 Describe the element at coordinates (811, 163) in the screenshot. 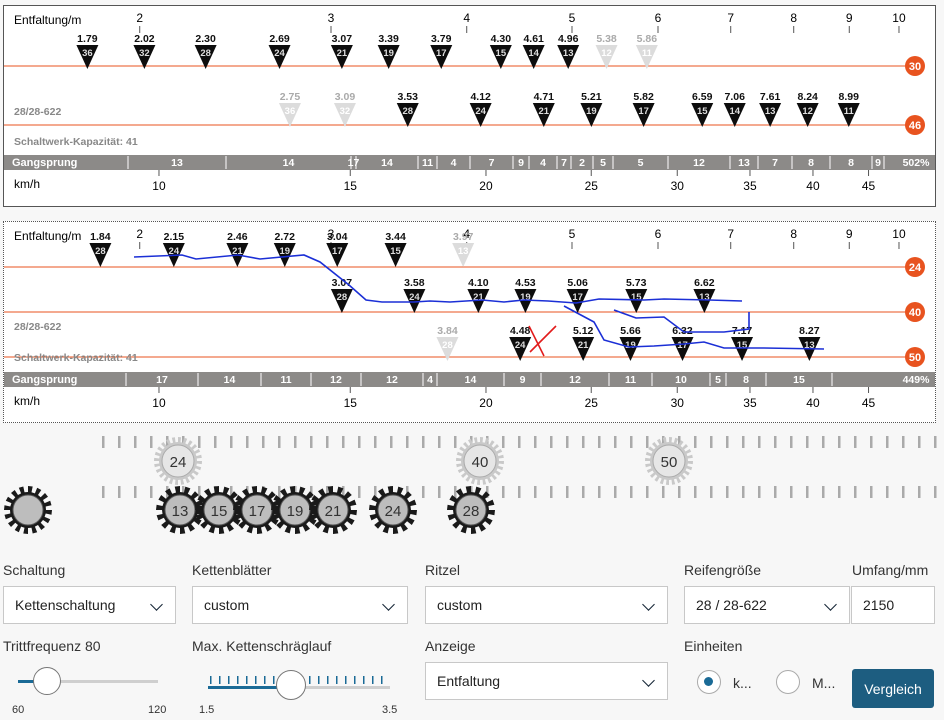

I see `gangsprung-value: 8` at that location.